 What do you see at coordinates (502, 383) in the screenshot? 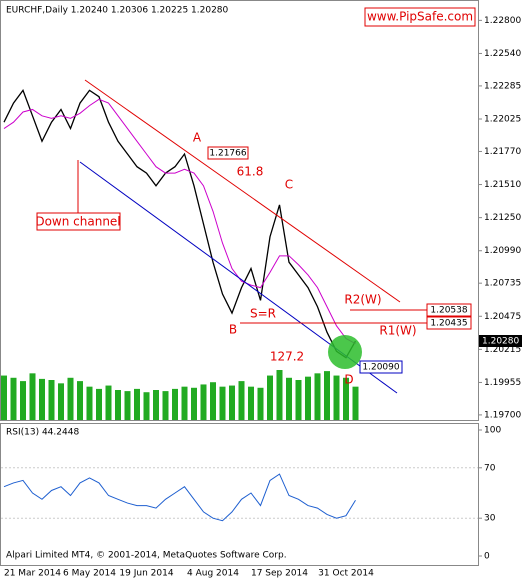
I see `y-tick-label: 1.19955` at bounding box center [502, 383].